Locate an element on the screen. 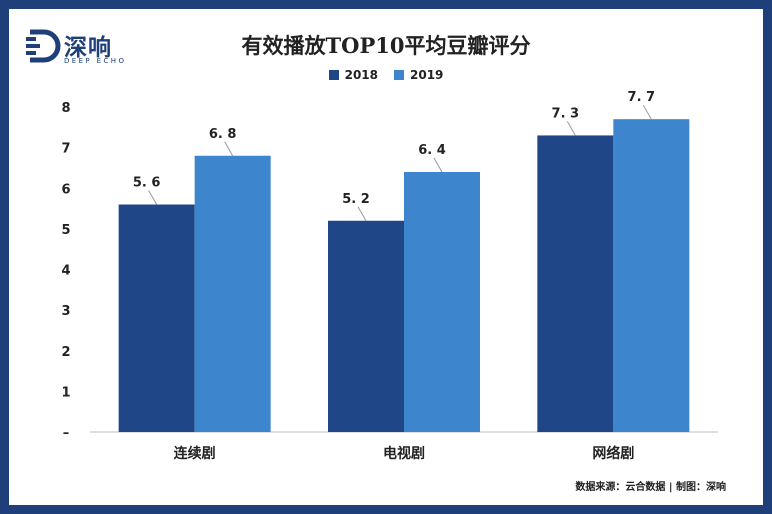  brand-logo: 深响 DEEP ECHO is located at coordinates (79, 48).